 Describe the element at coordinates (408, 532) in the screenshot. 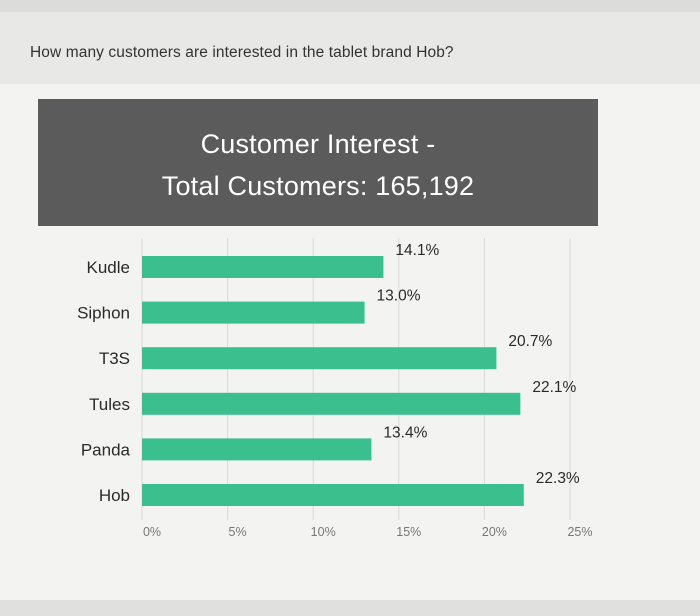

I see `x-tick-label: 15%` at that location.